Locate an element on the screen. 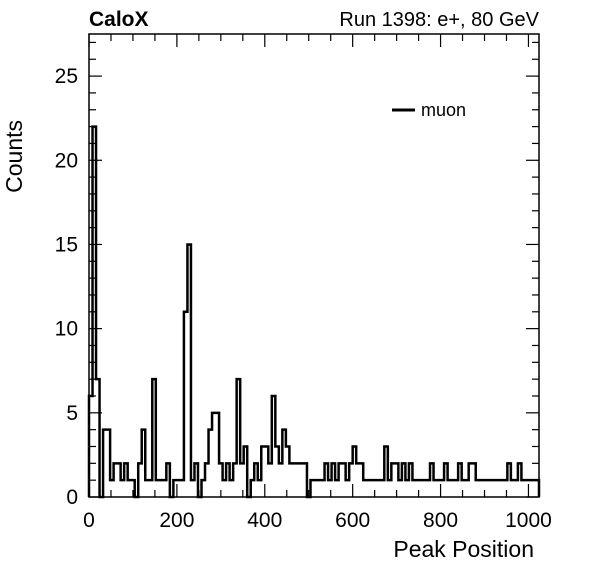  experiment-title: CaloX is located at coordinates (119, 19).